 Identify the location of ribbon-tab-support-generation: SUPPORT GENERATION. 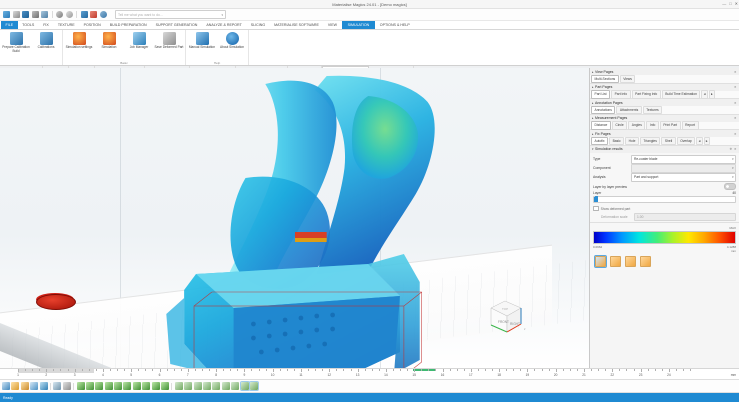
(176, 25).